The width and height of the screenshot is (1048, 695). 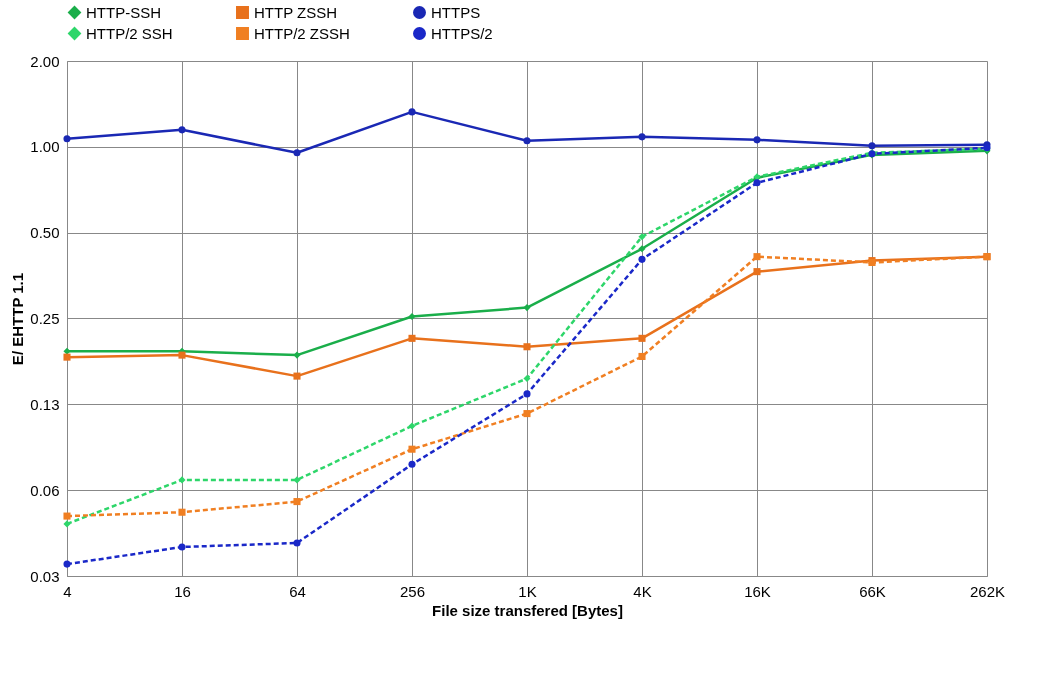 I want to click on x-tick-label: 256, so click(x=412, y=591).